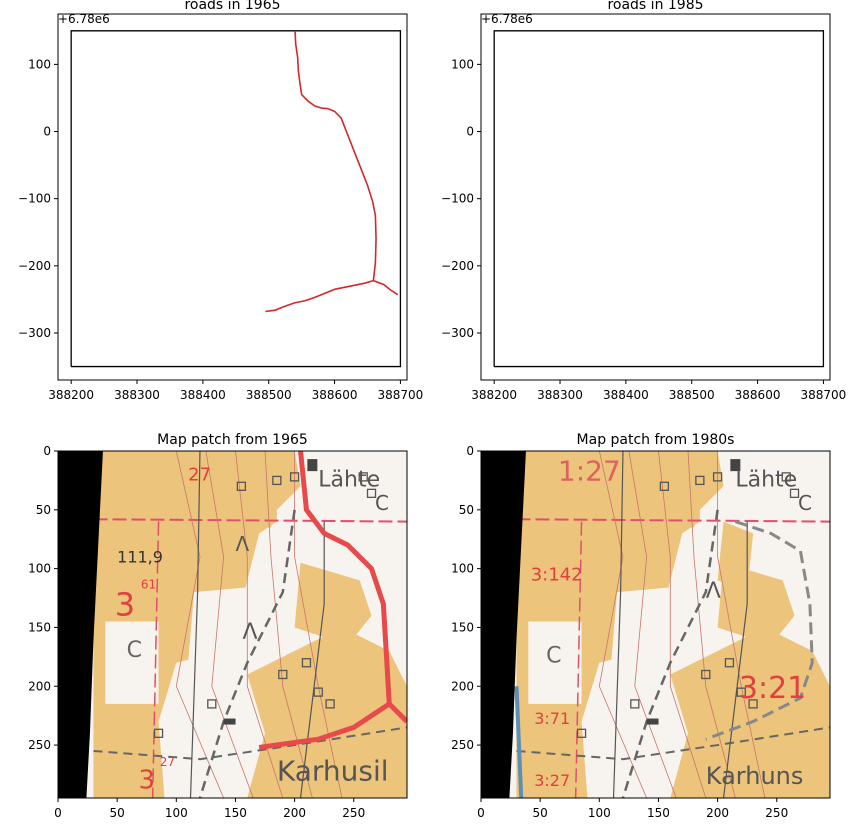  I want to click on x-tick-label: 200, so click(294, 813).